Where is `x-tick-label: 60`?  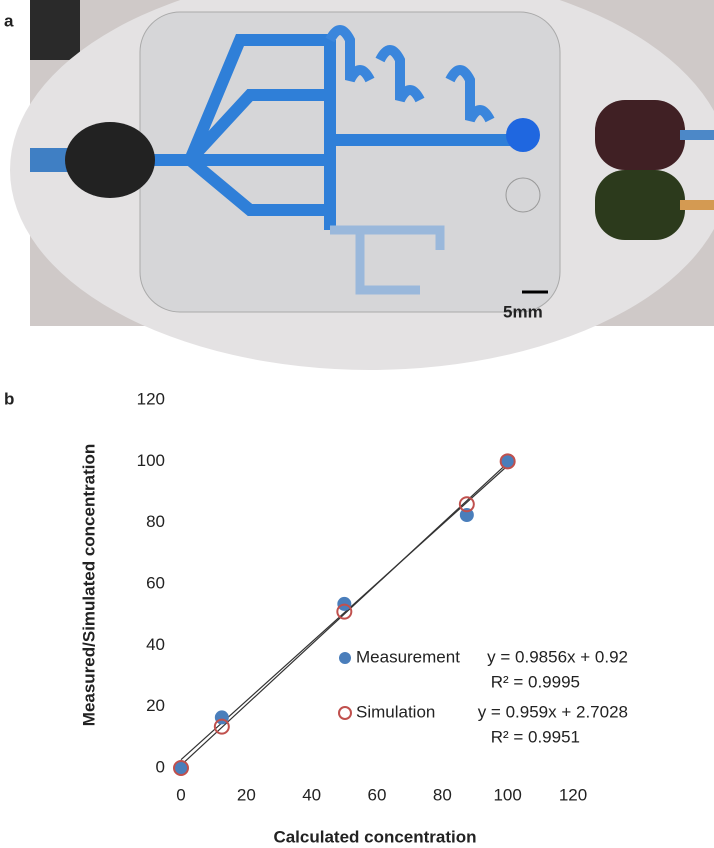 x-tick-label: 60 is located at coordinates (377, 794).